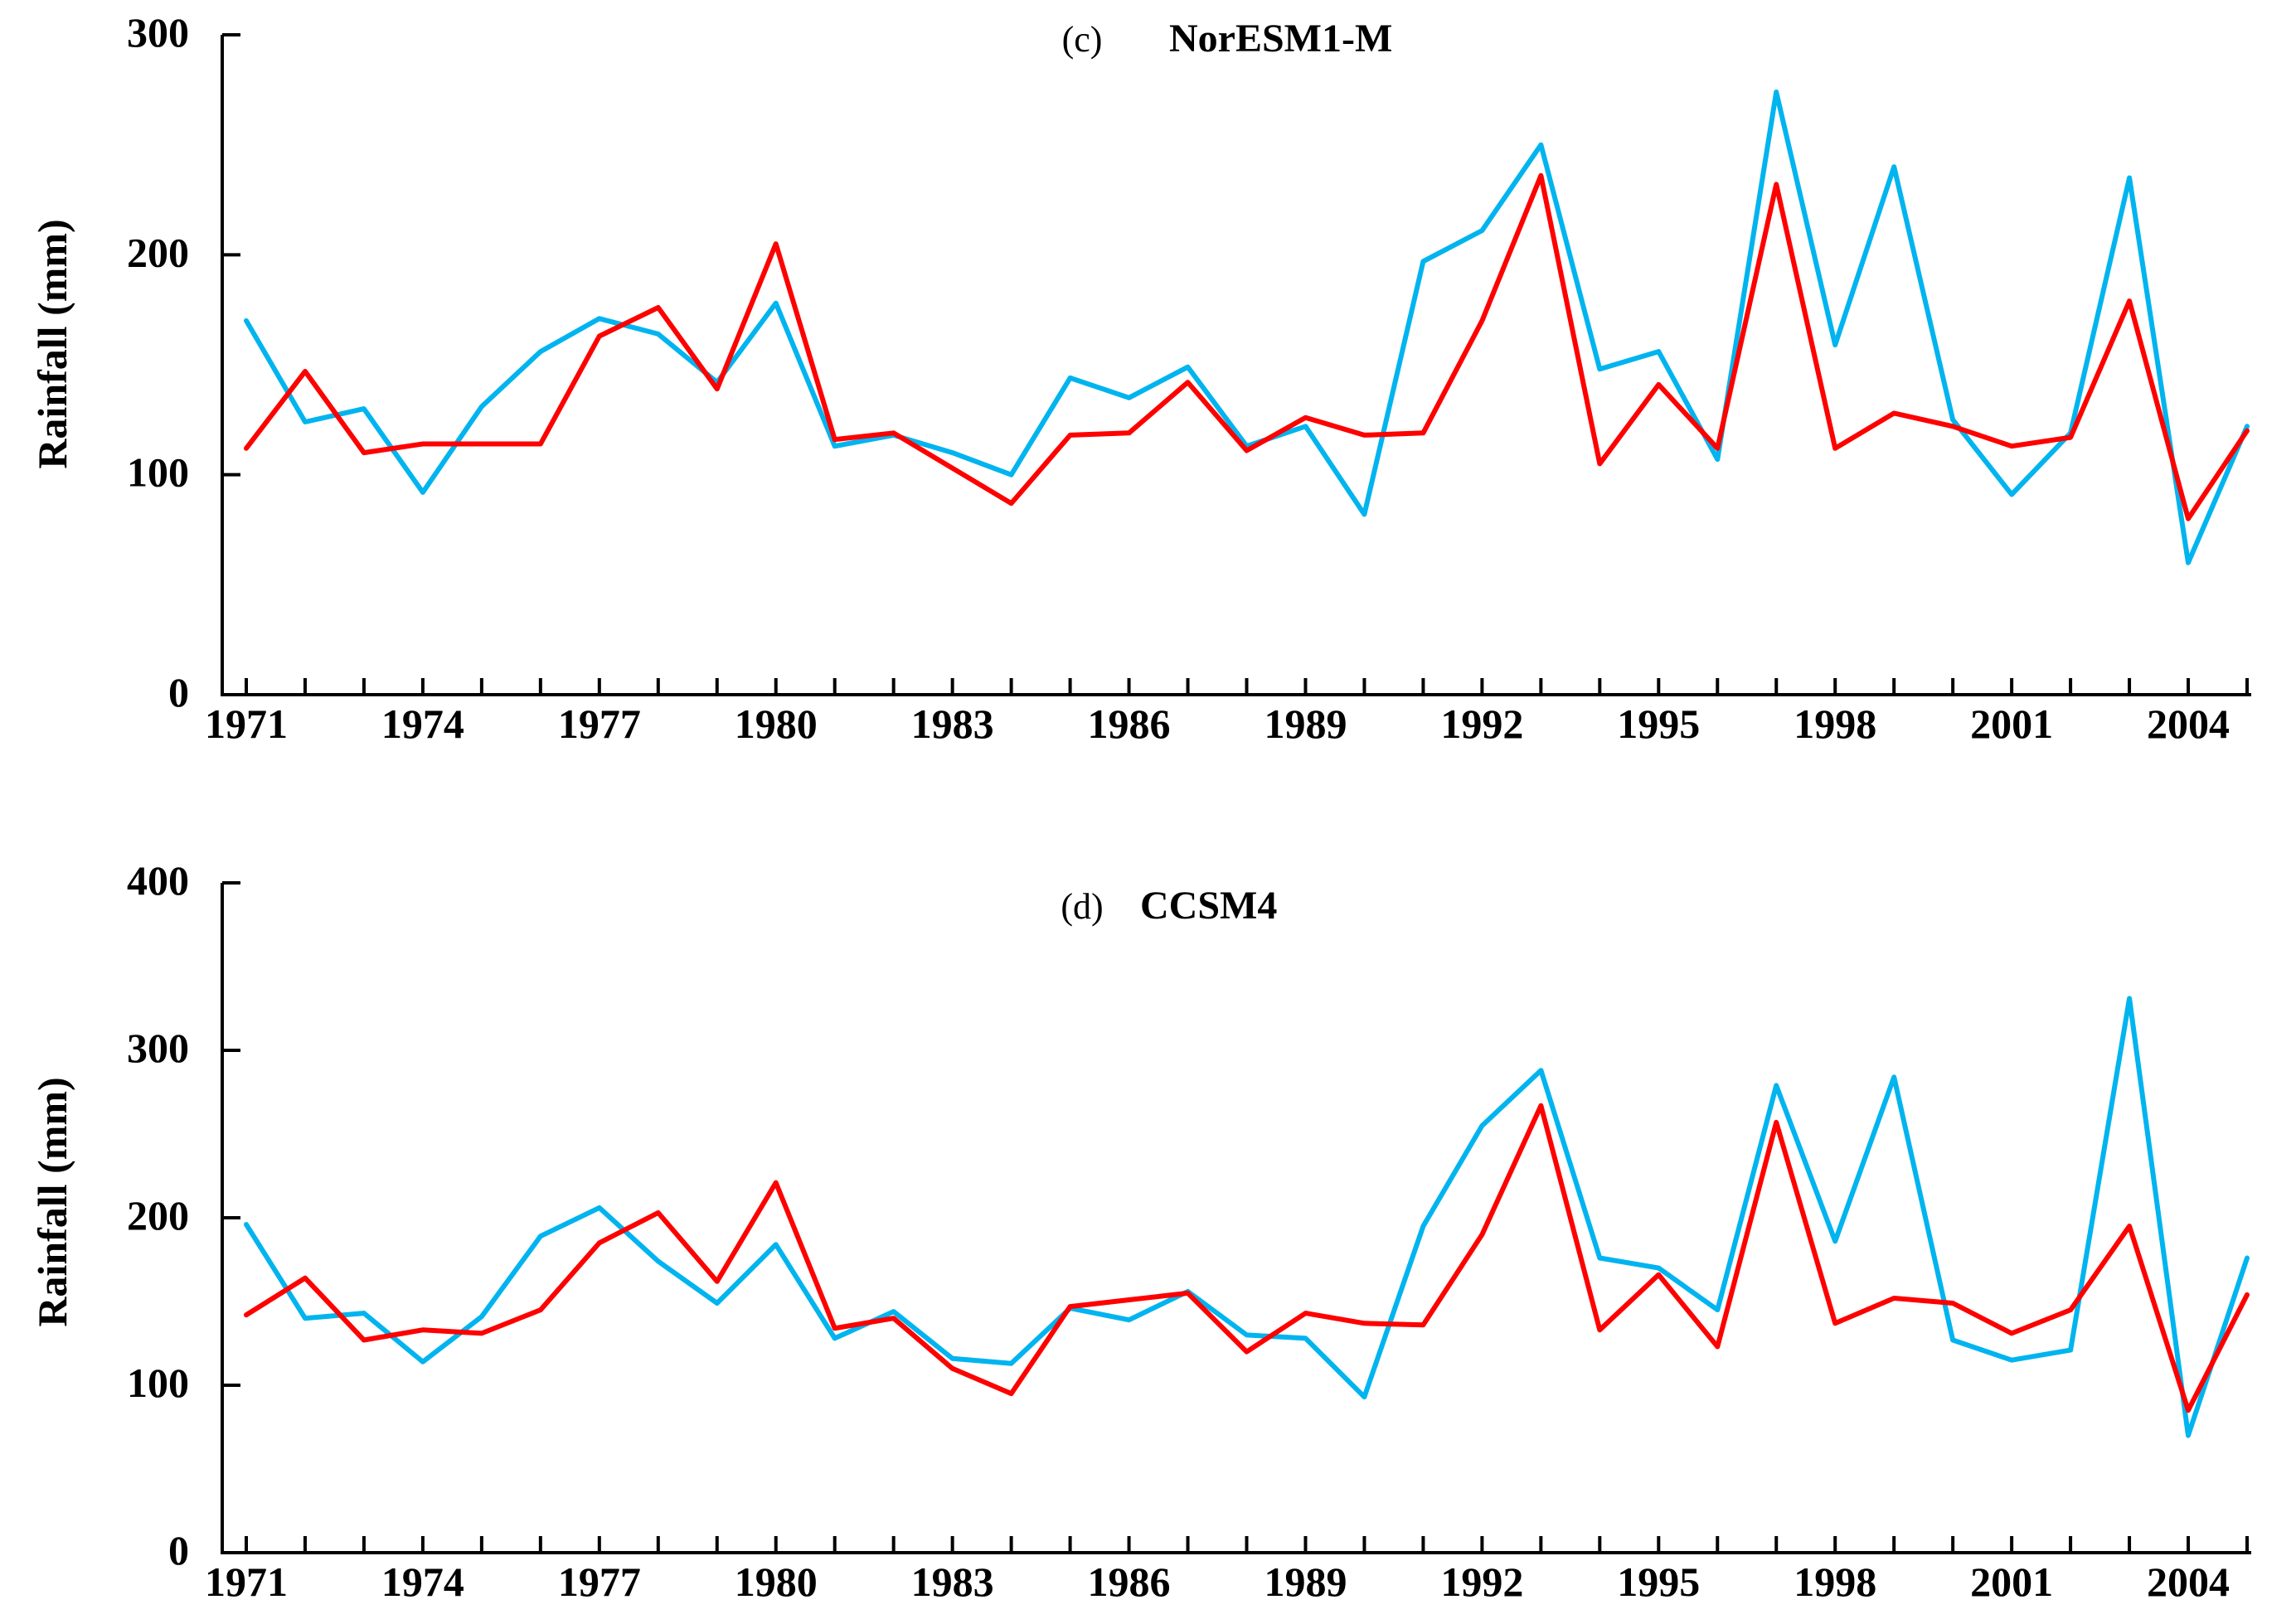  What do you see at coordinates (1208, 906) in the screenshot?
I see `chart-title-text: CCSM4` at bounding box center [1208, 906].